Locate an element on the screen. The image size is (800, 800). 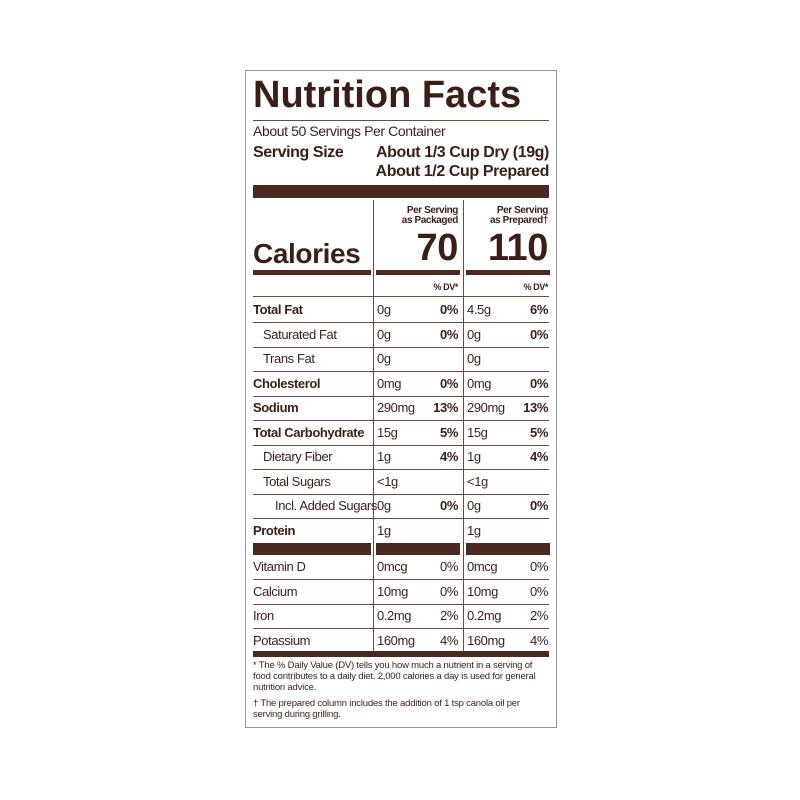
title: Nutrition Facts is located at coordinates (387, 95).